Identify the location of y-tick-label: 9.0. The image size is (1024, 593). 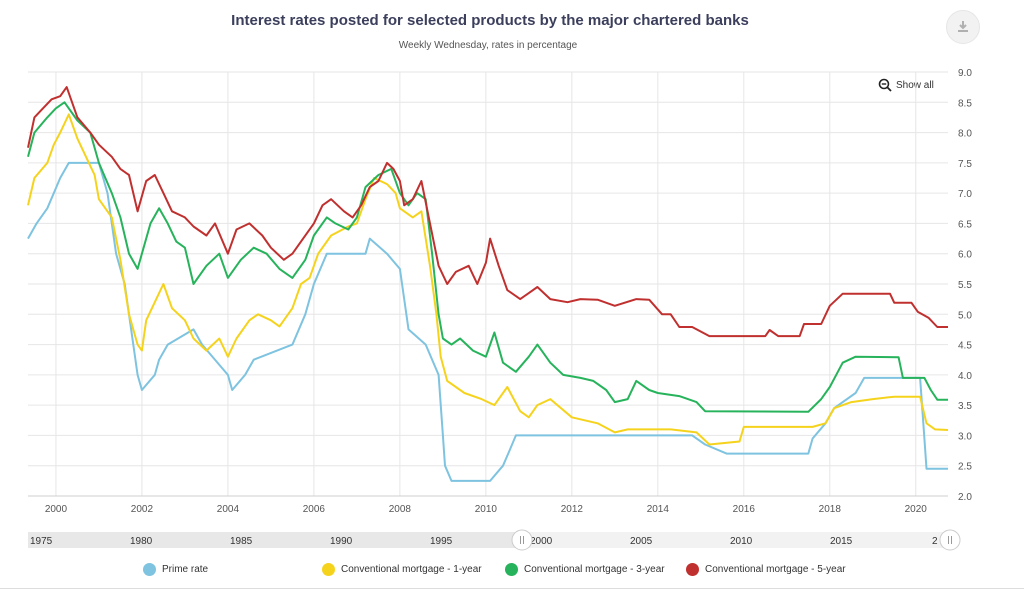
(965, 73).